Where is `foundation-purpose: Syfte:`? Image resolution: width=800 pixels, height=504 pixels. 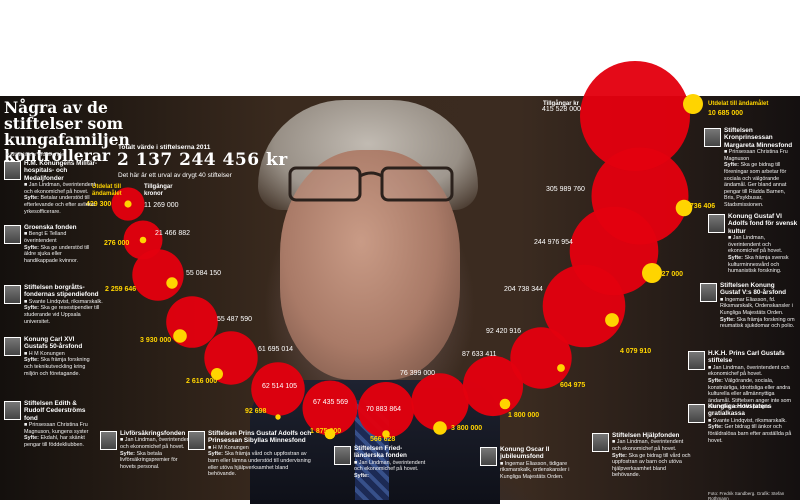
foundation-purpose: Syfte: is located at coordinates (361, 476).